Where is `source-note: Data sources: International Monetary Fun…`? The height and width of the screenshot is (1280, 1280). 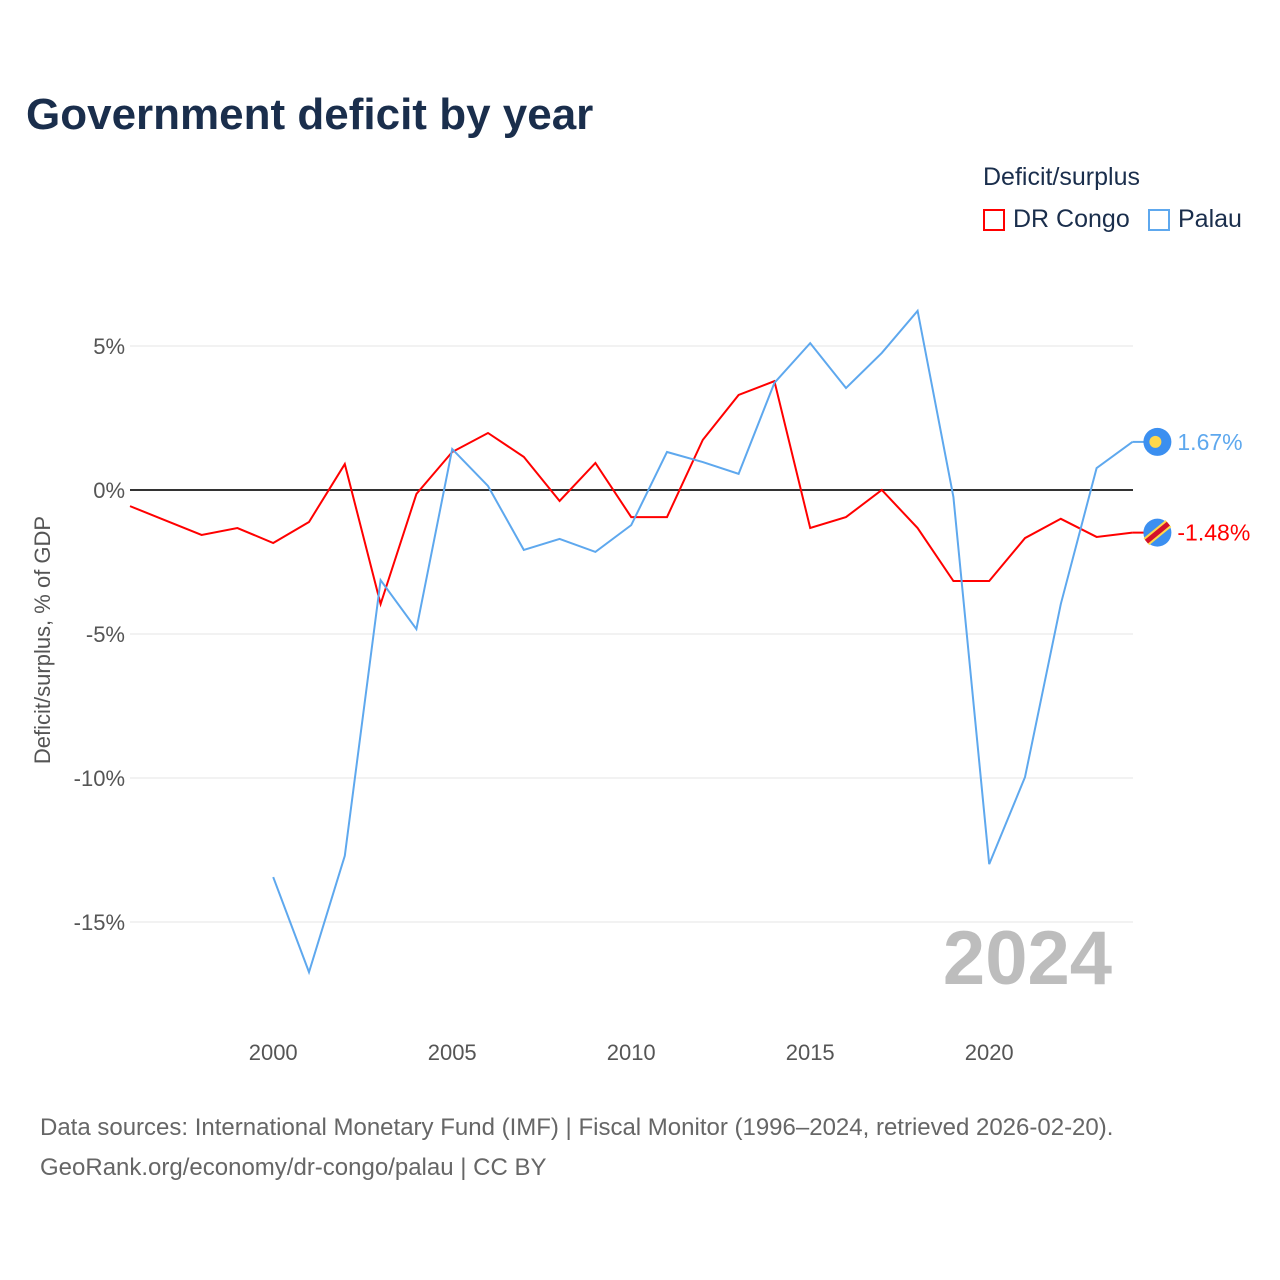 source-note: Data sources: International Monetary Fun… is located at coordinates (576, 1148).